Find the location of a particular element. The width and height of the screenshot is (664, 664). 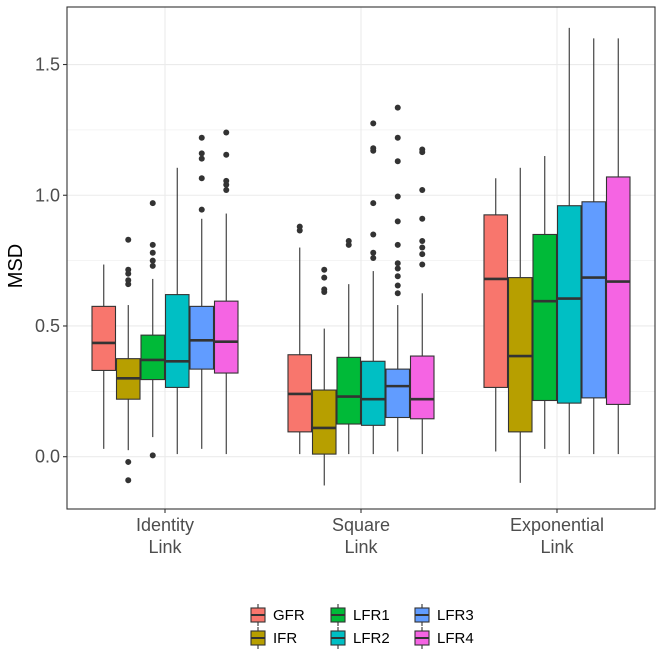

legend-item-lfr3: LFR3 is located at coordinates (444, 615).